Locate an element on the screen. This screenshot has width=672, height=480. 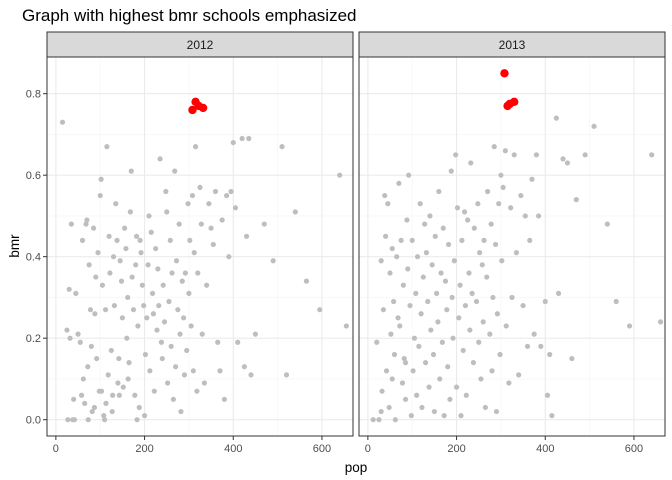
facet-strip-2013 is located at coordinates (512, 44).